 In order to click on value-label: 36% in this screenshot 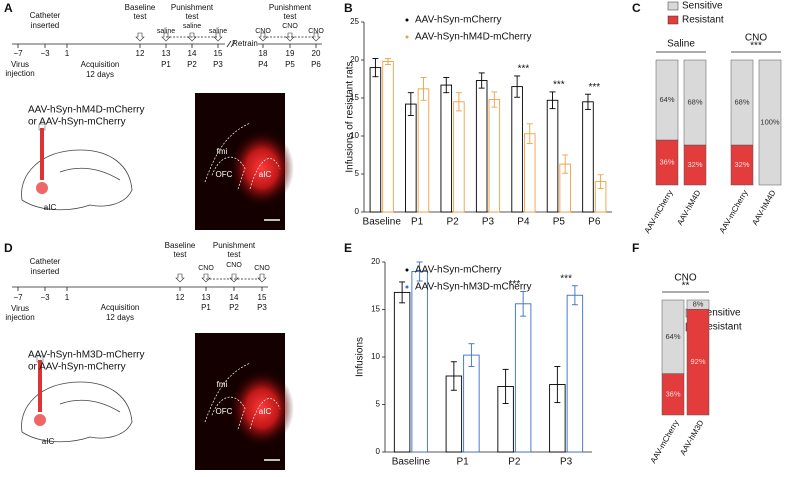, I will do `click(672, 393)`.